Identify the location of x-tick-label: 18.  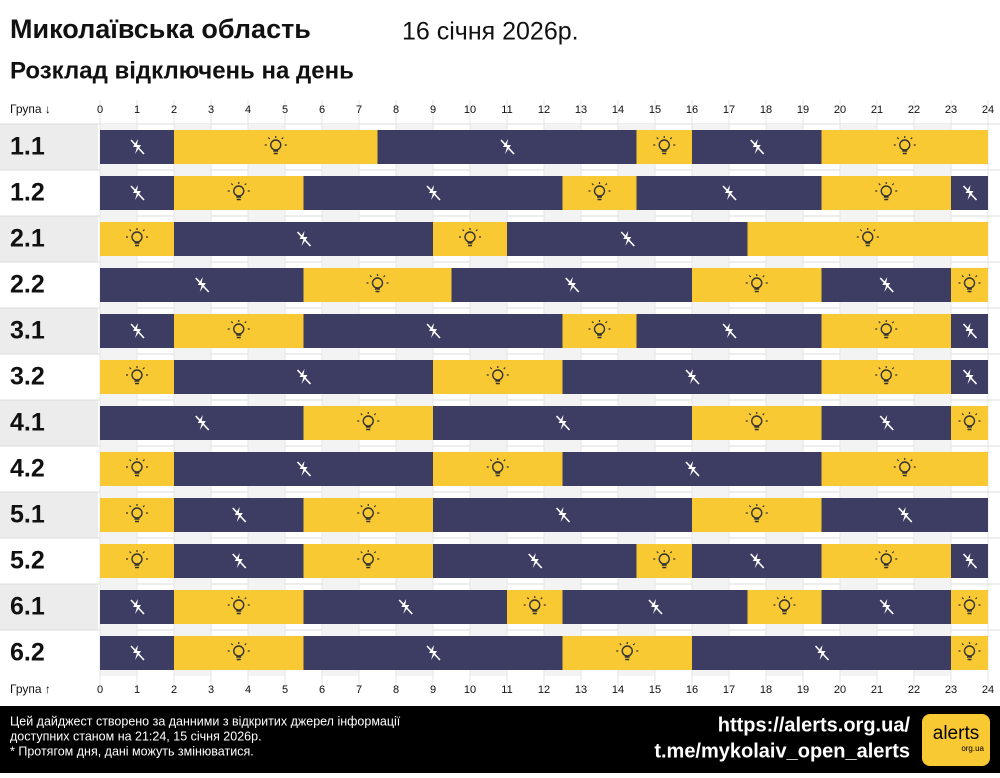
(766, 110).